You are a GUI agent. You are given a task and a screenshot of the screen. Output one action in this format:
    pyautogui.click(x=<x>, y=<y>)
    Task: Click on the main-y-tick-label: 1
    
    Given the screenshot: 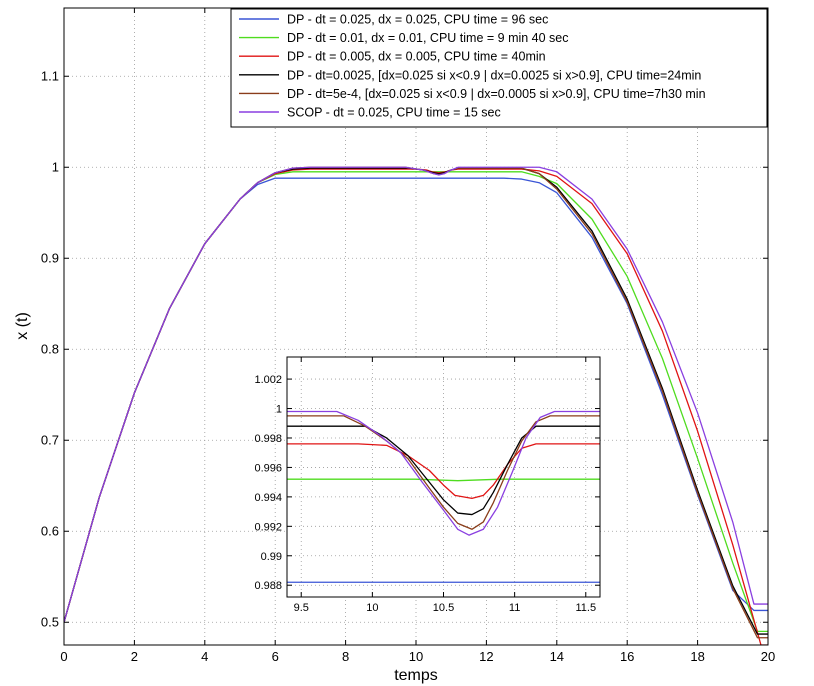 What is the action you would take?
    pyautogui.click(x=55, y=166)
    